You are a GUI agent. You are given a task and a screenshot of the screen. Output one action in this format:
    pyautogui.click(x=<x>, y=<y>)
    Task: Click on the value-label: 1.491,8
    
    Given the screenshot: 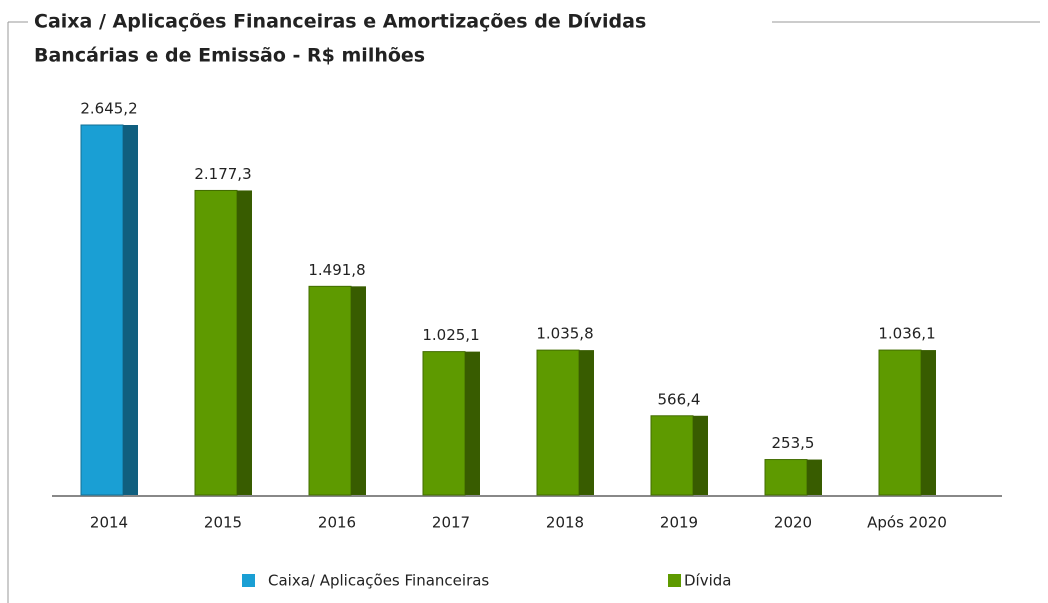 What is the action you would take?
    pyautogui.click(x=336, y=270)
    